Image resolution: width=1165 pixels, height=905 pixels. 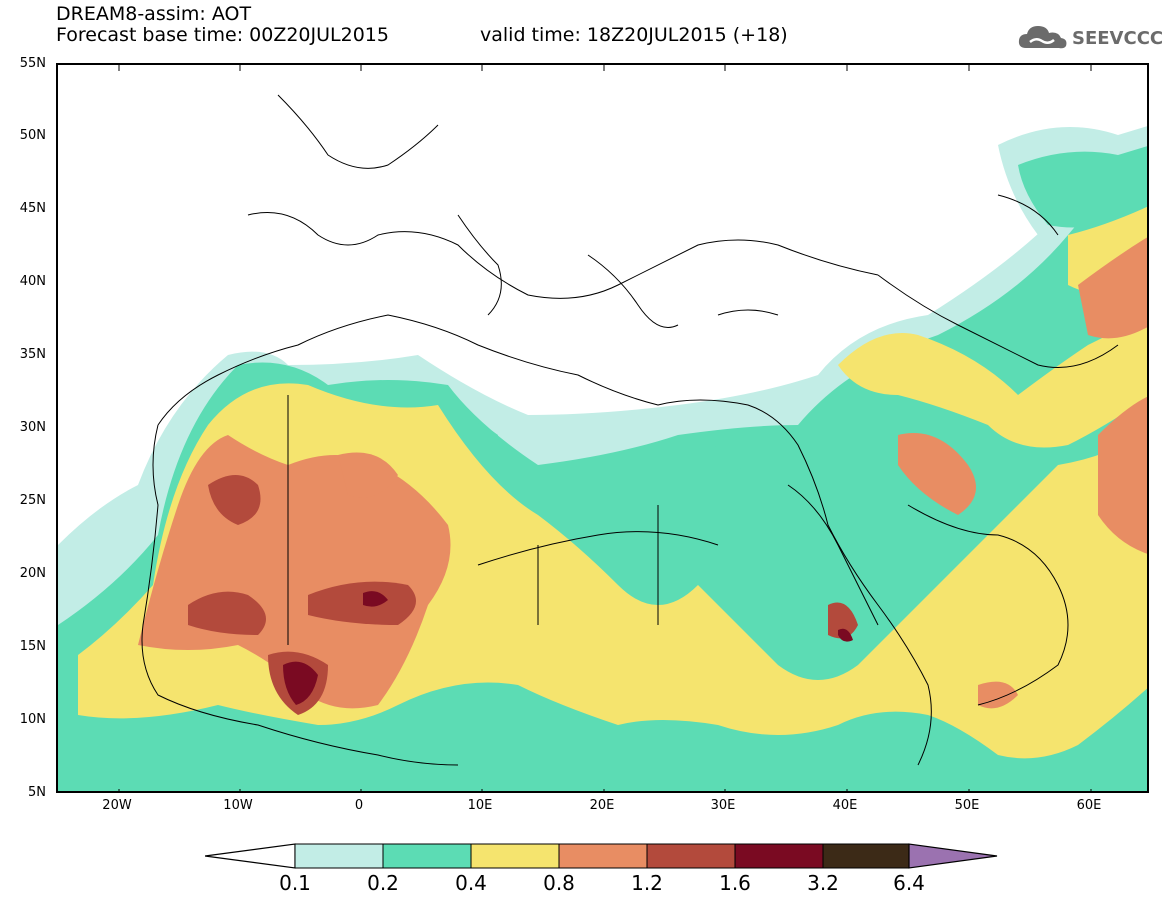 What do you see at coordinates (359, 805) in the screenshot?
I see `lon-label: 0` at bounding box center [359, 805].